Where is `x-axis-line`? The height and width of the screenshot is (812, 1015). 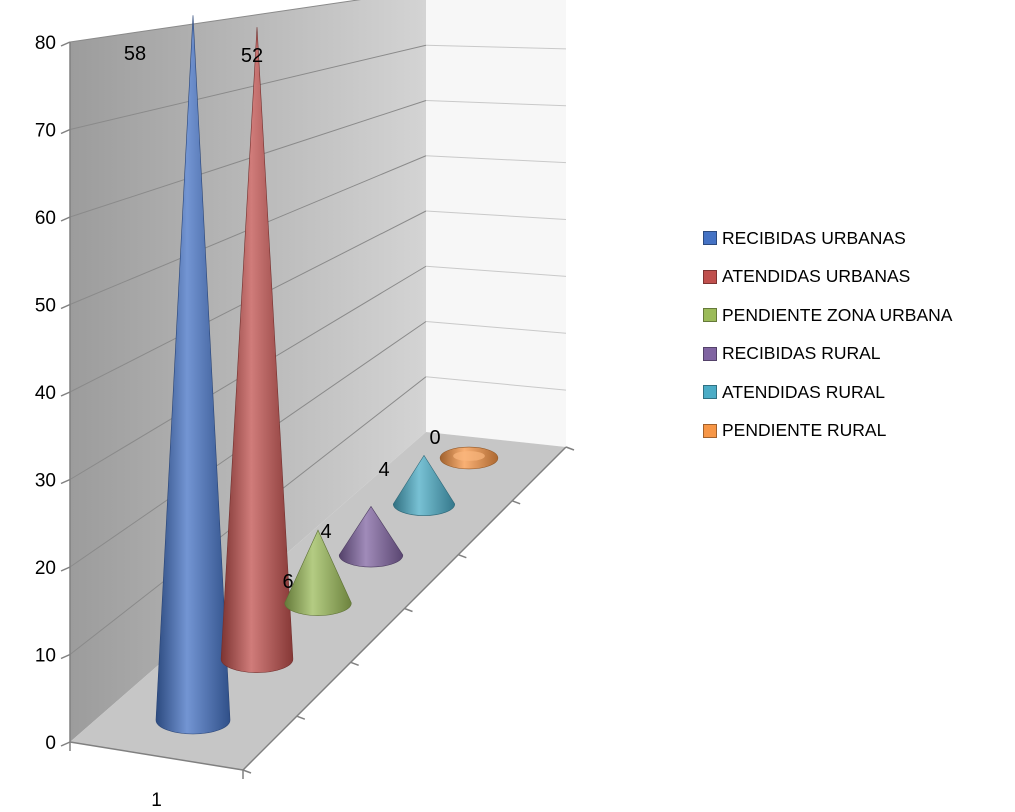
x-axis-line is located at coordinates (156, 756).